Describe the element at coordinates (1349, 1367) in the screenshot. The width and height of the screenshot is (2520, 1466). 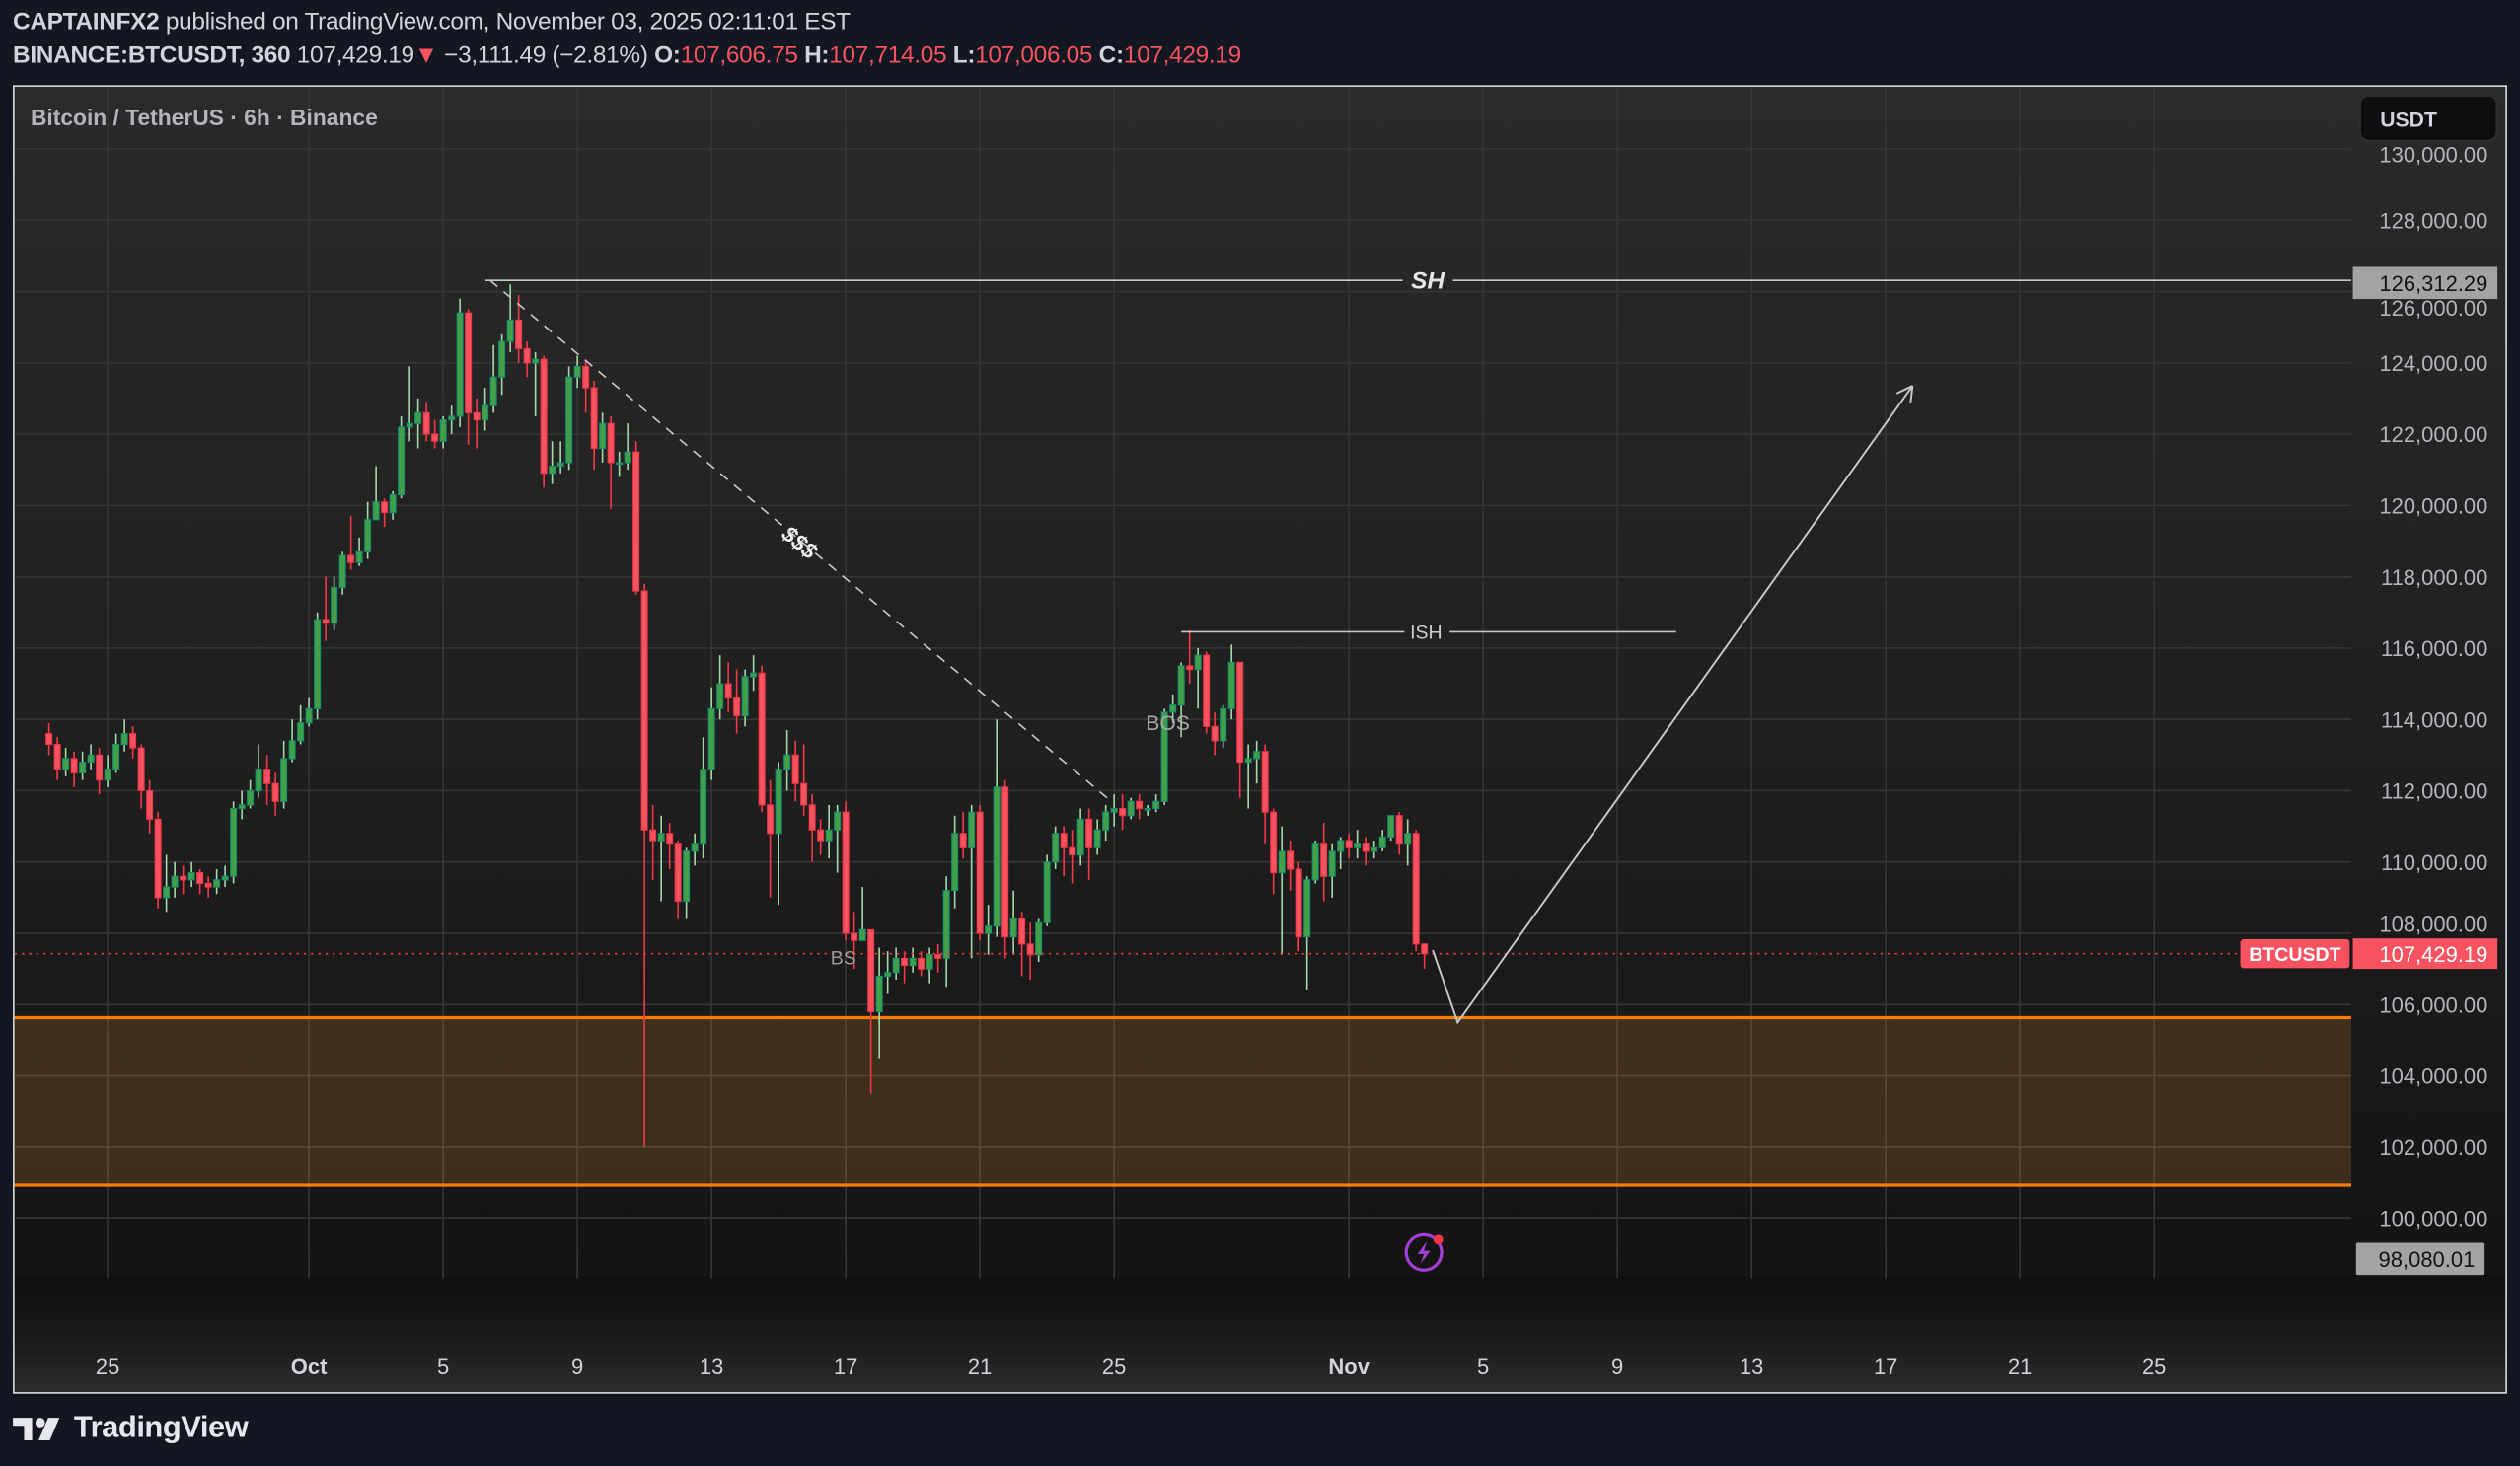
I see `time-axis-label: Nov` at that location.